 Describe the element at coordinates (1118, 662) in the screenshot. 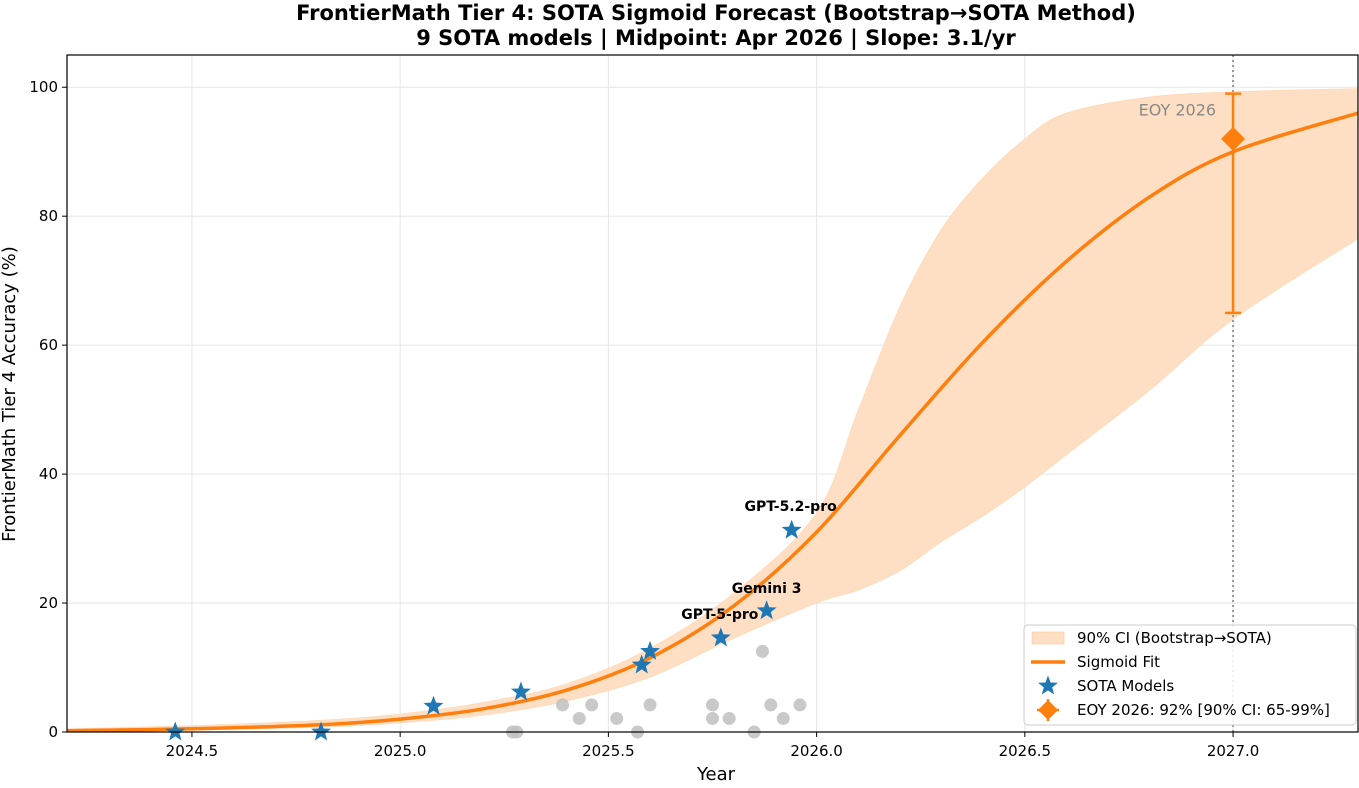

I see `legend-label-fit: Sigmoid Fit` at that location.